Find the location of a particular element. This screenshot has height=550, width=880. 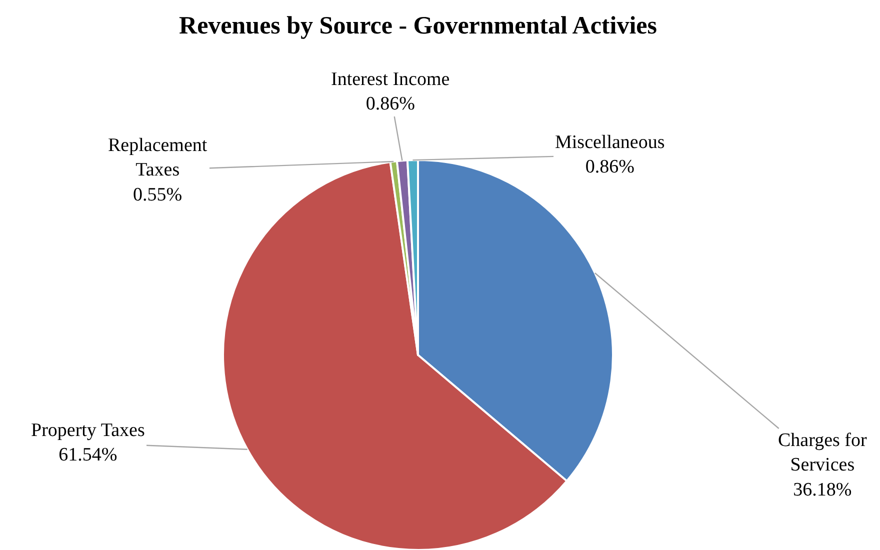

slice-label: Interest Income is located at coordinates (390, 79).